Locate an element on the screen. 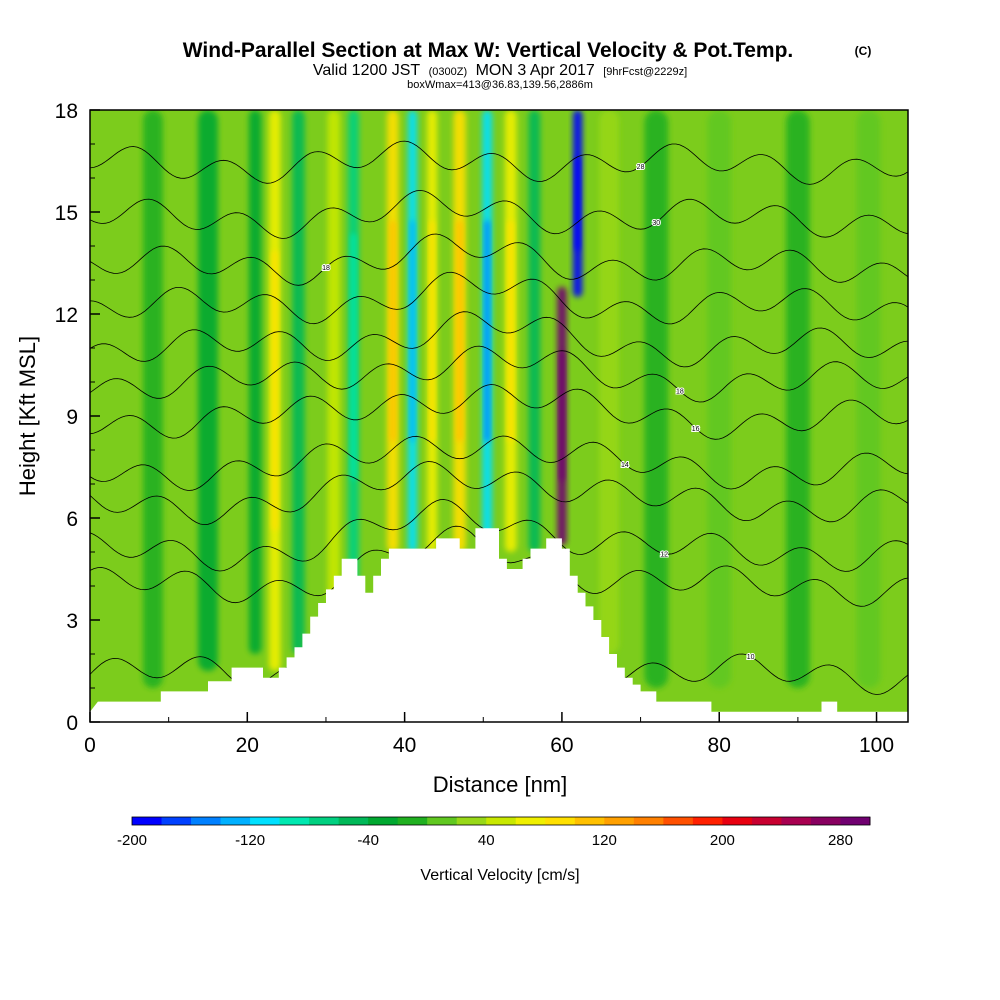 The width and height of the screenshot is (1000, 1000). colorbar-tick-label: 120 is located at coordinates (604, 840).